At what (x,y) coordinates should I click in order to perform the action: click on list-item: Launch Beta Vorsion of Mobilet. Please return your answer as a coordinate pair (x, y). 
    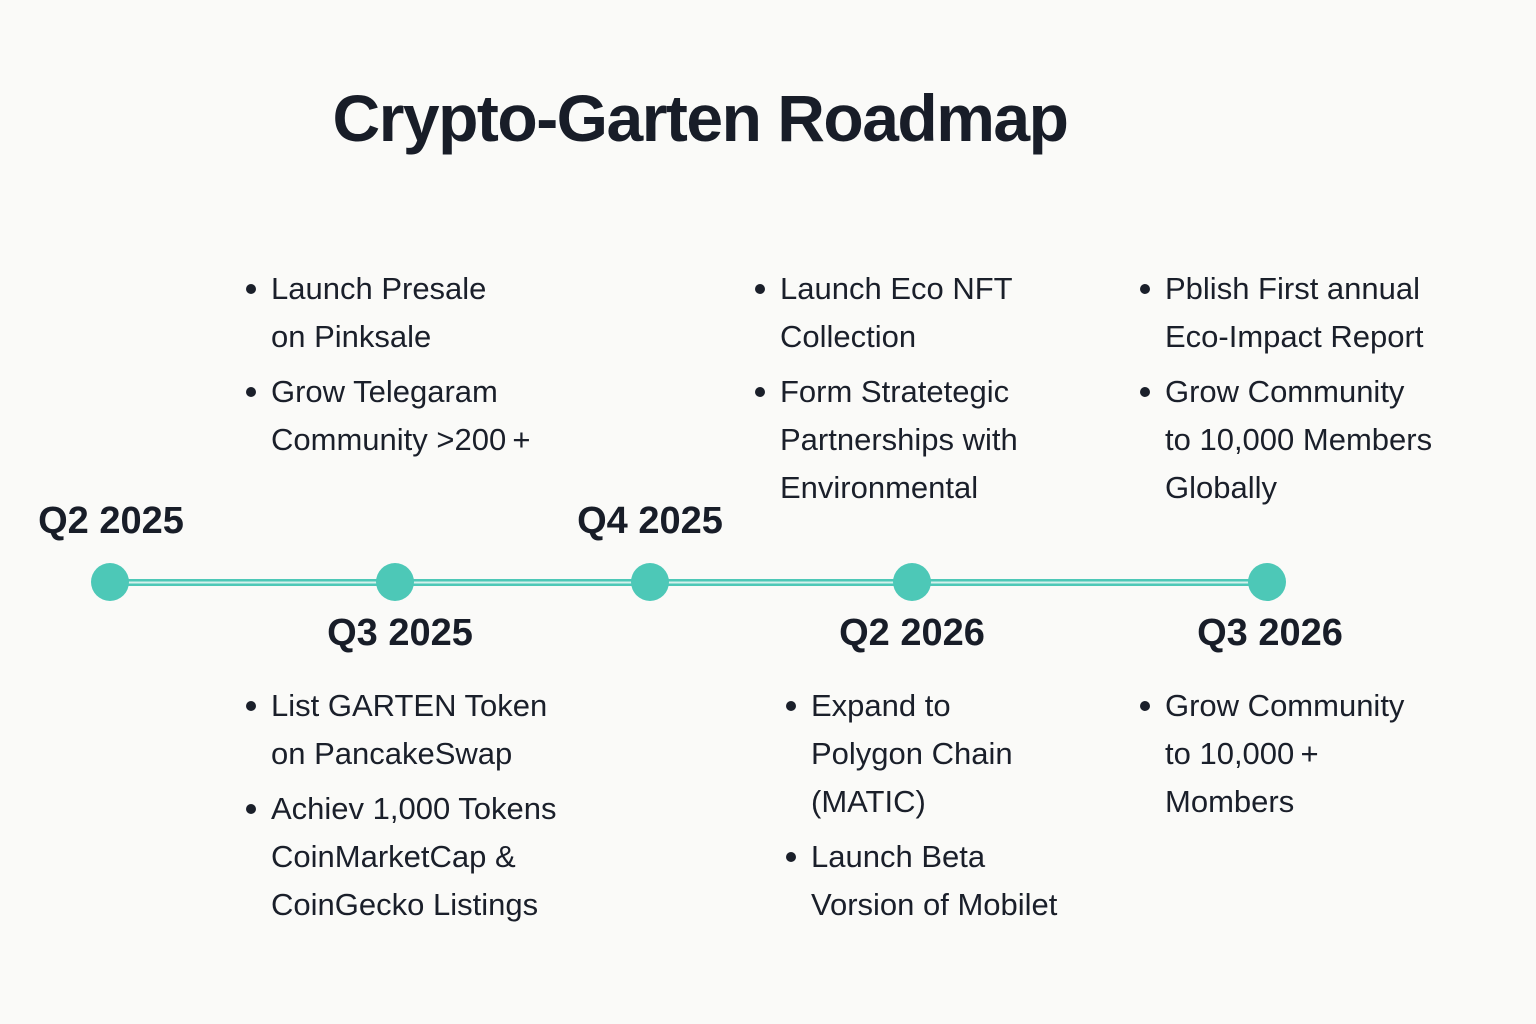
    Looking at the image, I should click on (921, 881).